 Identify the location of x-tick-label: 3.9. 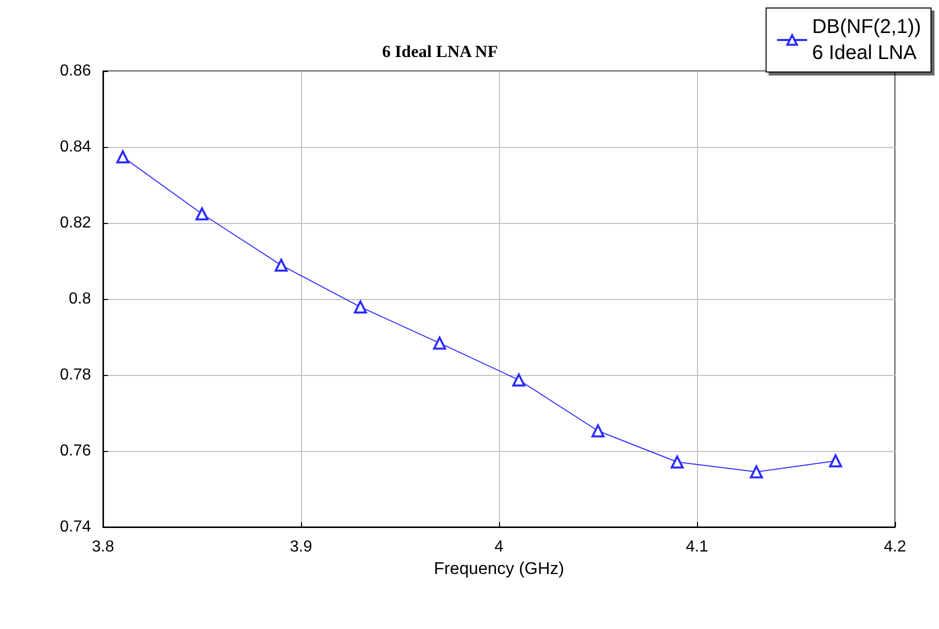
(301, 547).